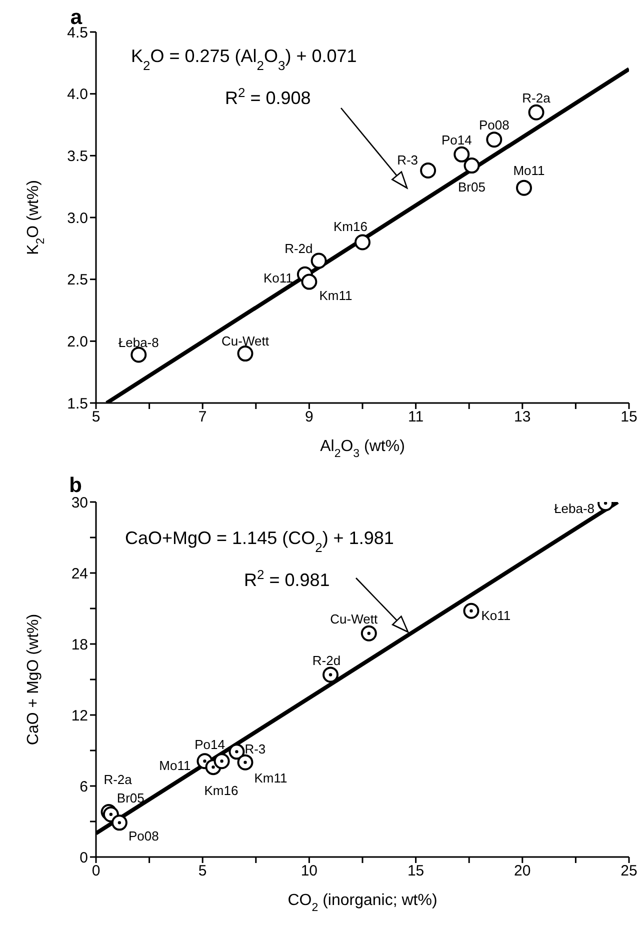  I want to click on y-tick-label: 2.5, so click(77, 280).